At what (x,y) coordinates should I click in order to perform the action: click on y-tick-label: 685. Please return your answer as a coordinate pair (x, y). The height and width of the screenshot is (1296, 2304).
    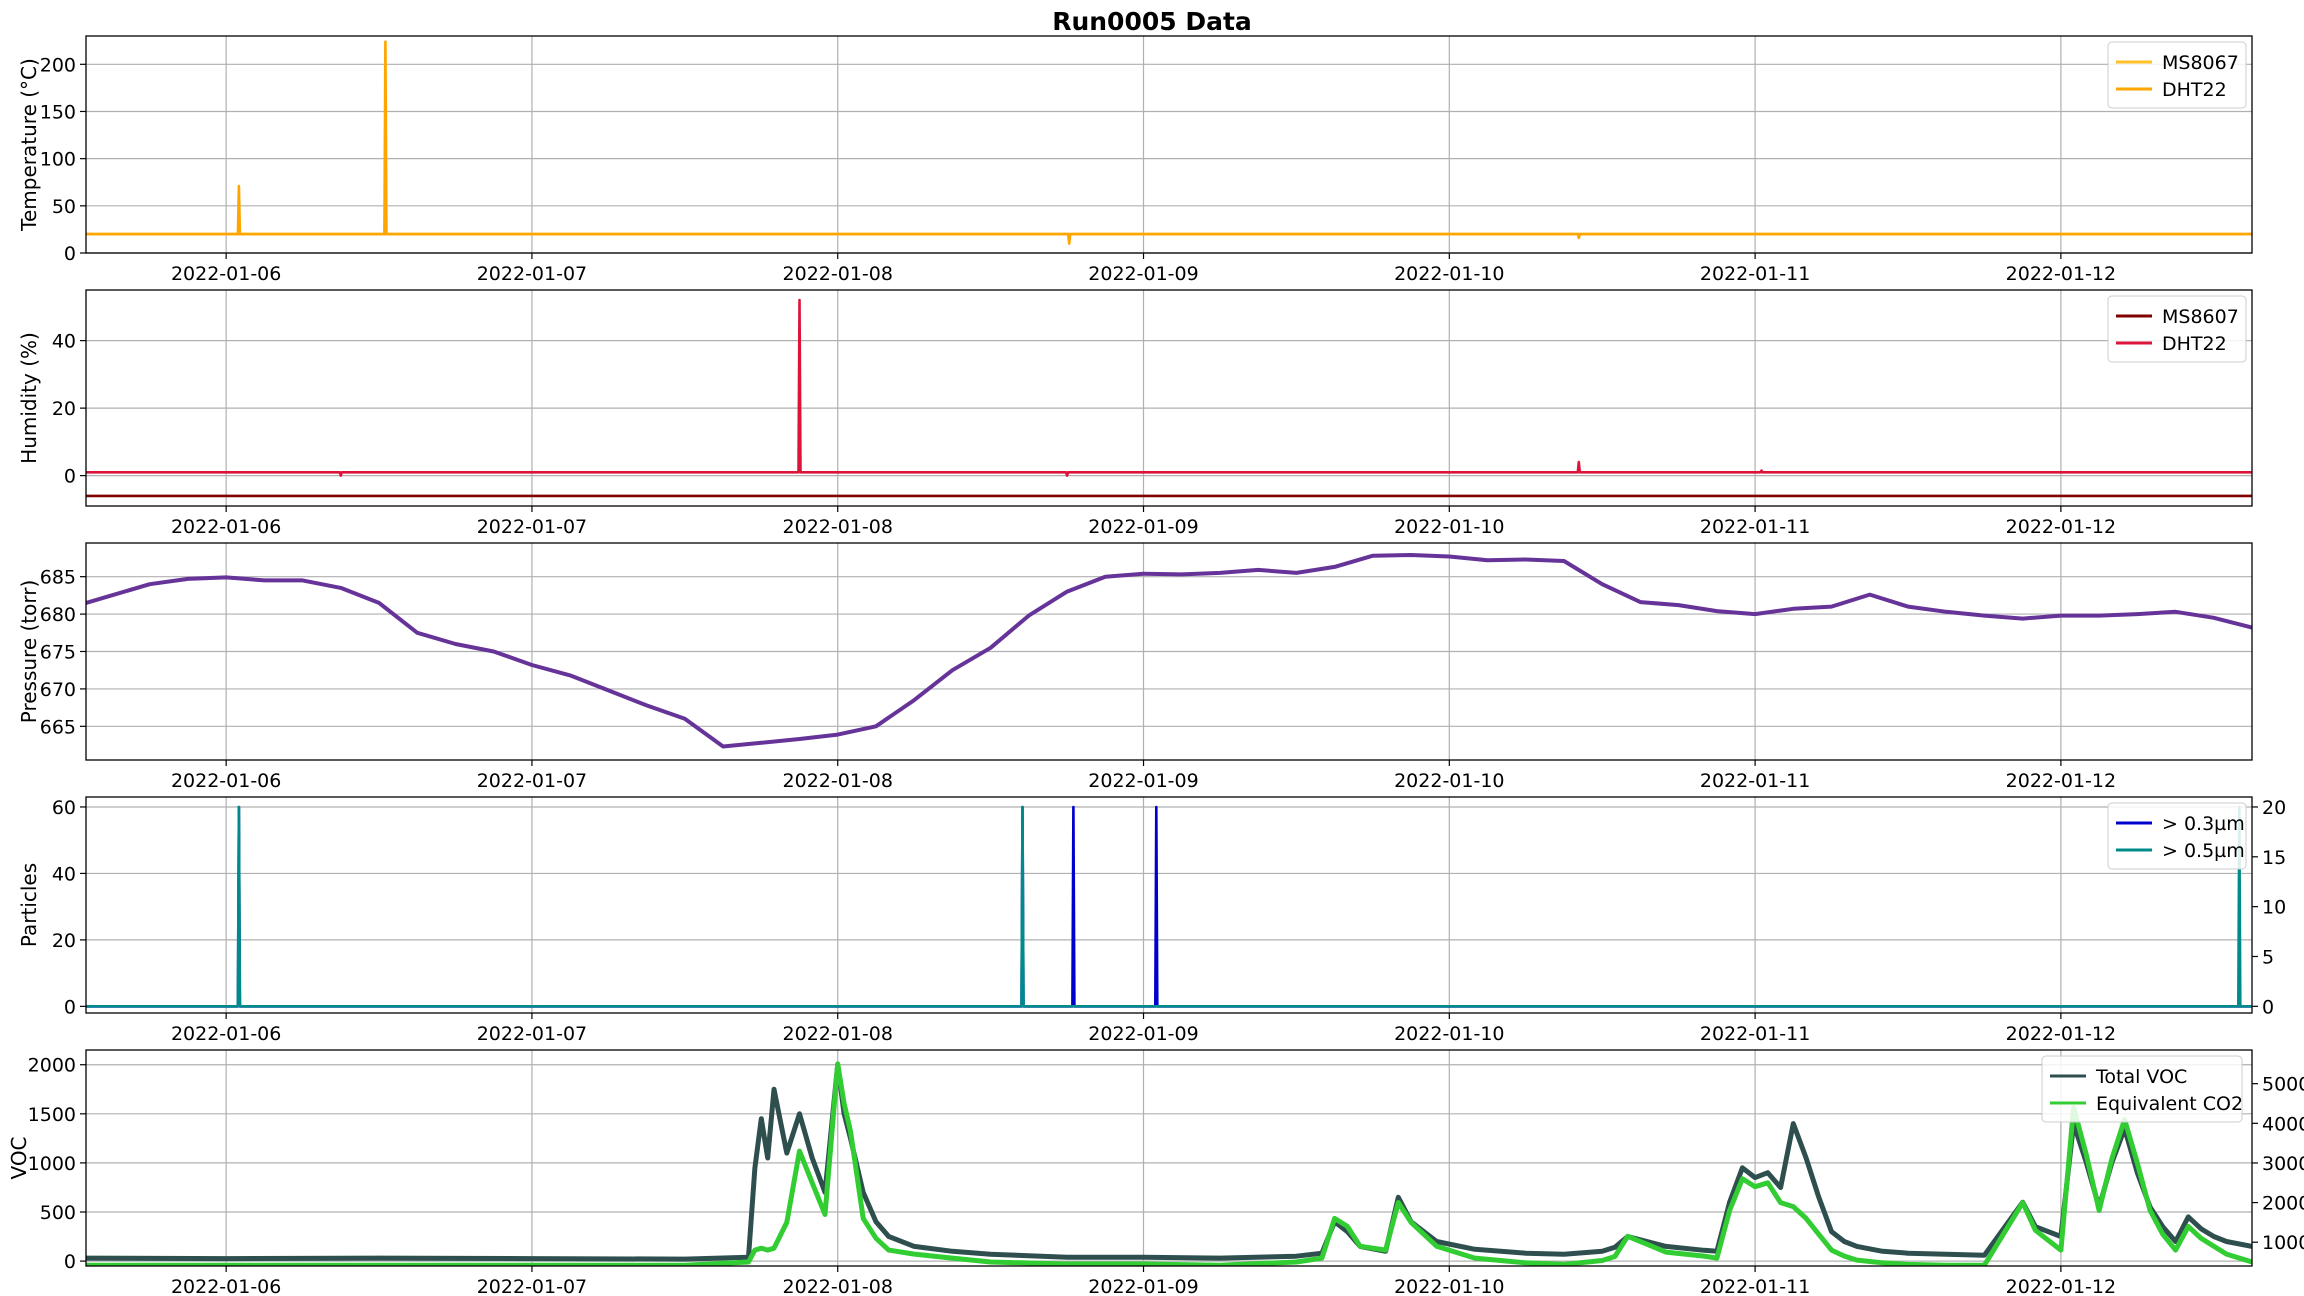
    Looking at the image, I should click on (58, 578).